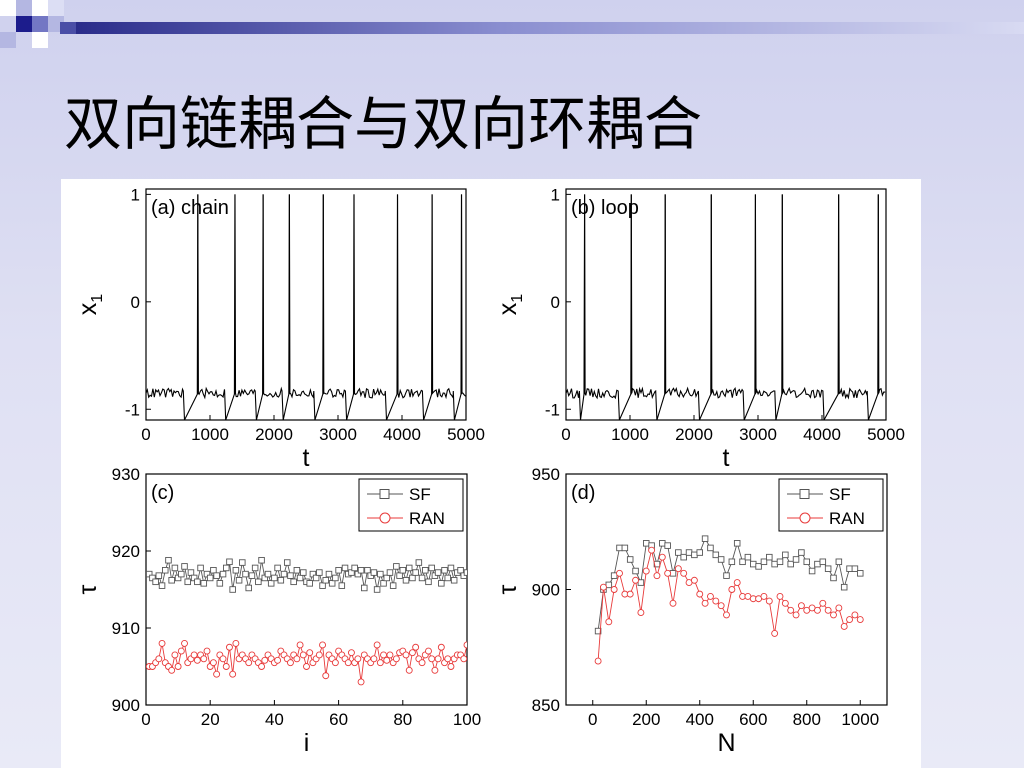 The image size is (1024, 768). What do you see at coordinates (807, 719) in the screenshot?
I see `x-tick-label: 800` at bounding box center [807, 719].